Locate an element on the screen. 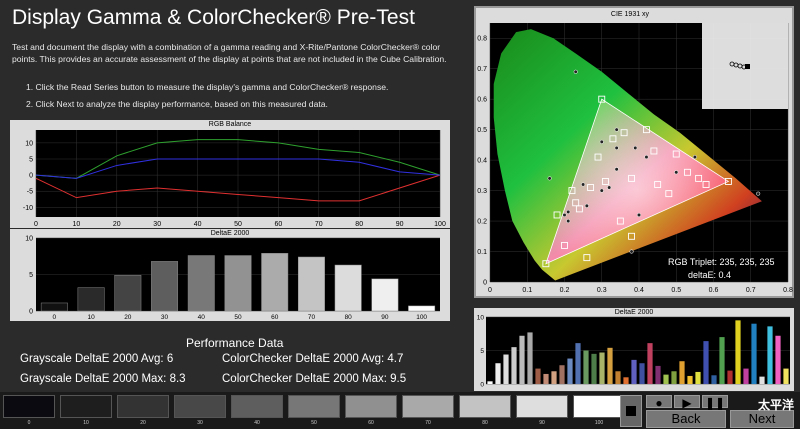  next-button: Next is located at coordinates (762, 419).